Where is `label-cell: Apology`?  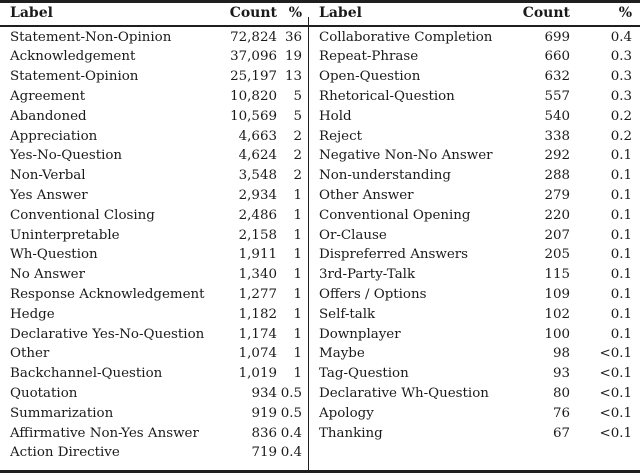
label-cell: Apology is located at coordinates (346, 413).